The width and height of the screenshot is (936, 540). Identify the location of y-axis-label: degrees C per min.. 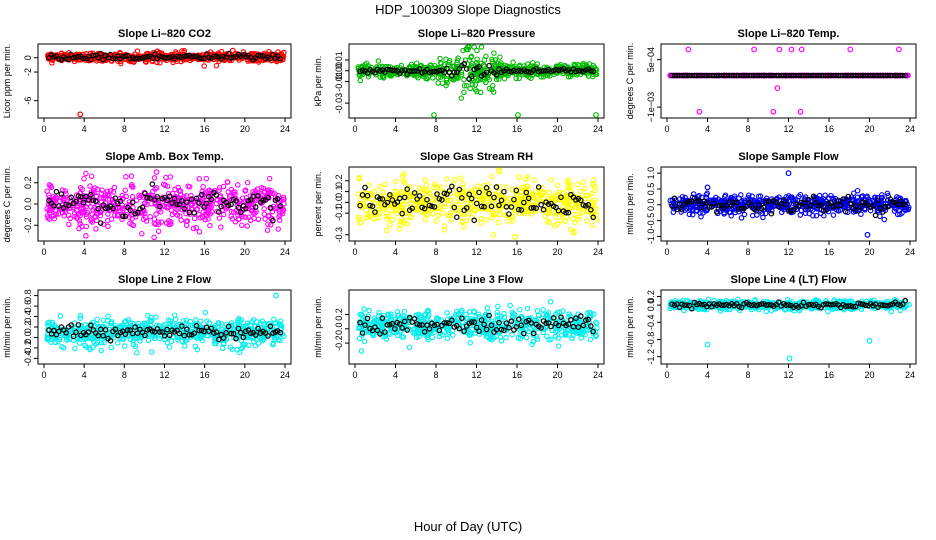
(630, 81).